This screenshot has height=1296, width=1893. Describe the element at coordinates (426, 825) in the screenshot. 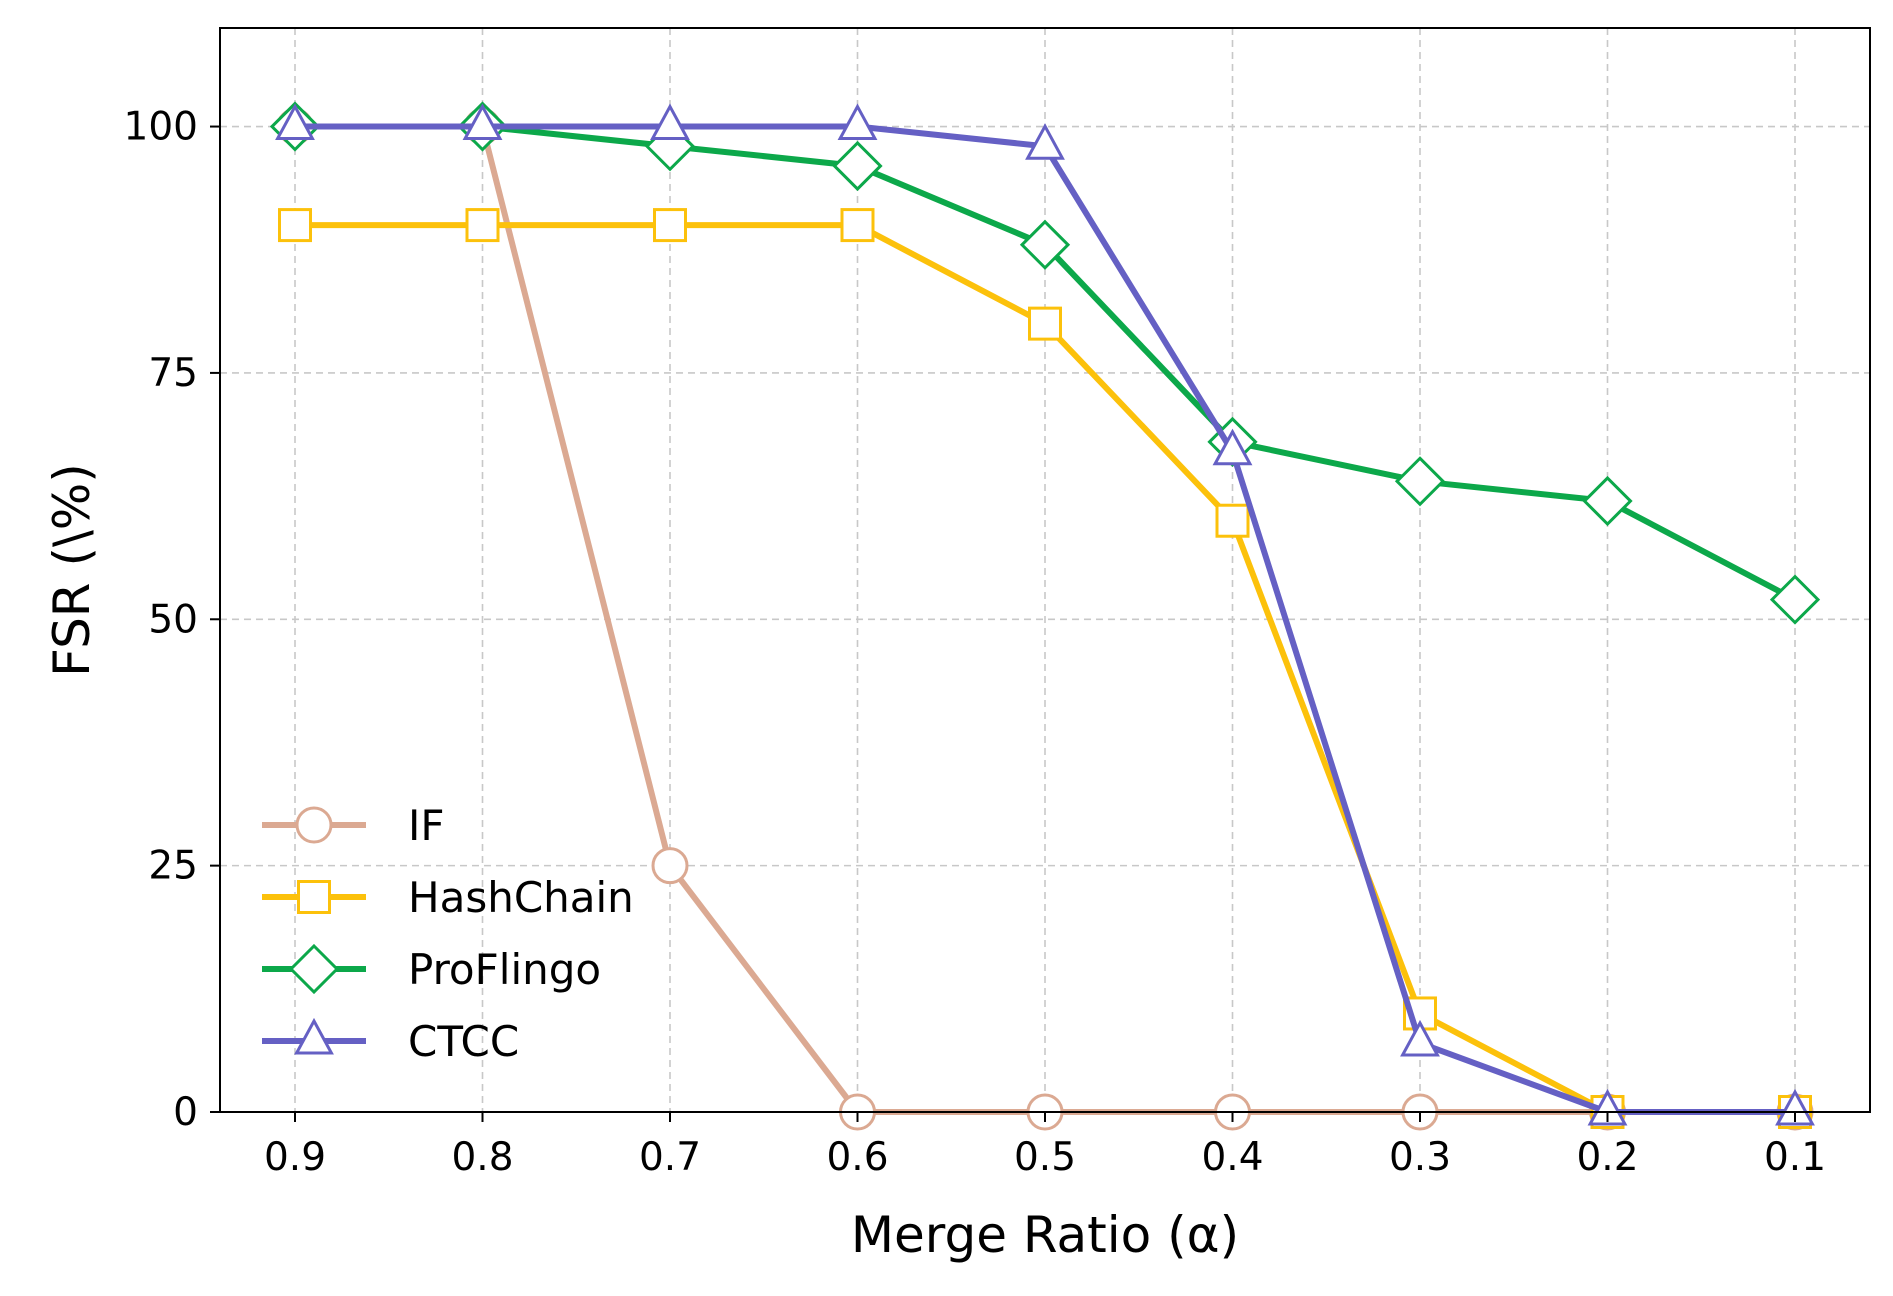

I see `legend-label: IF` at that location.